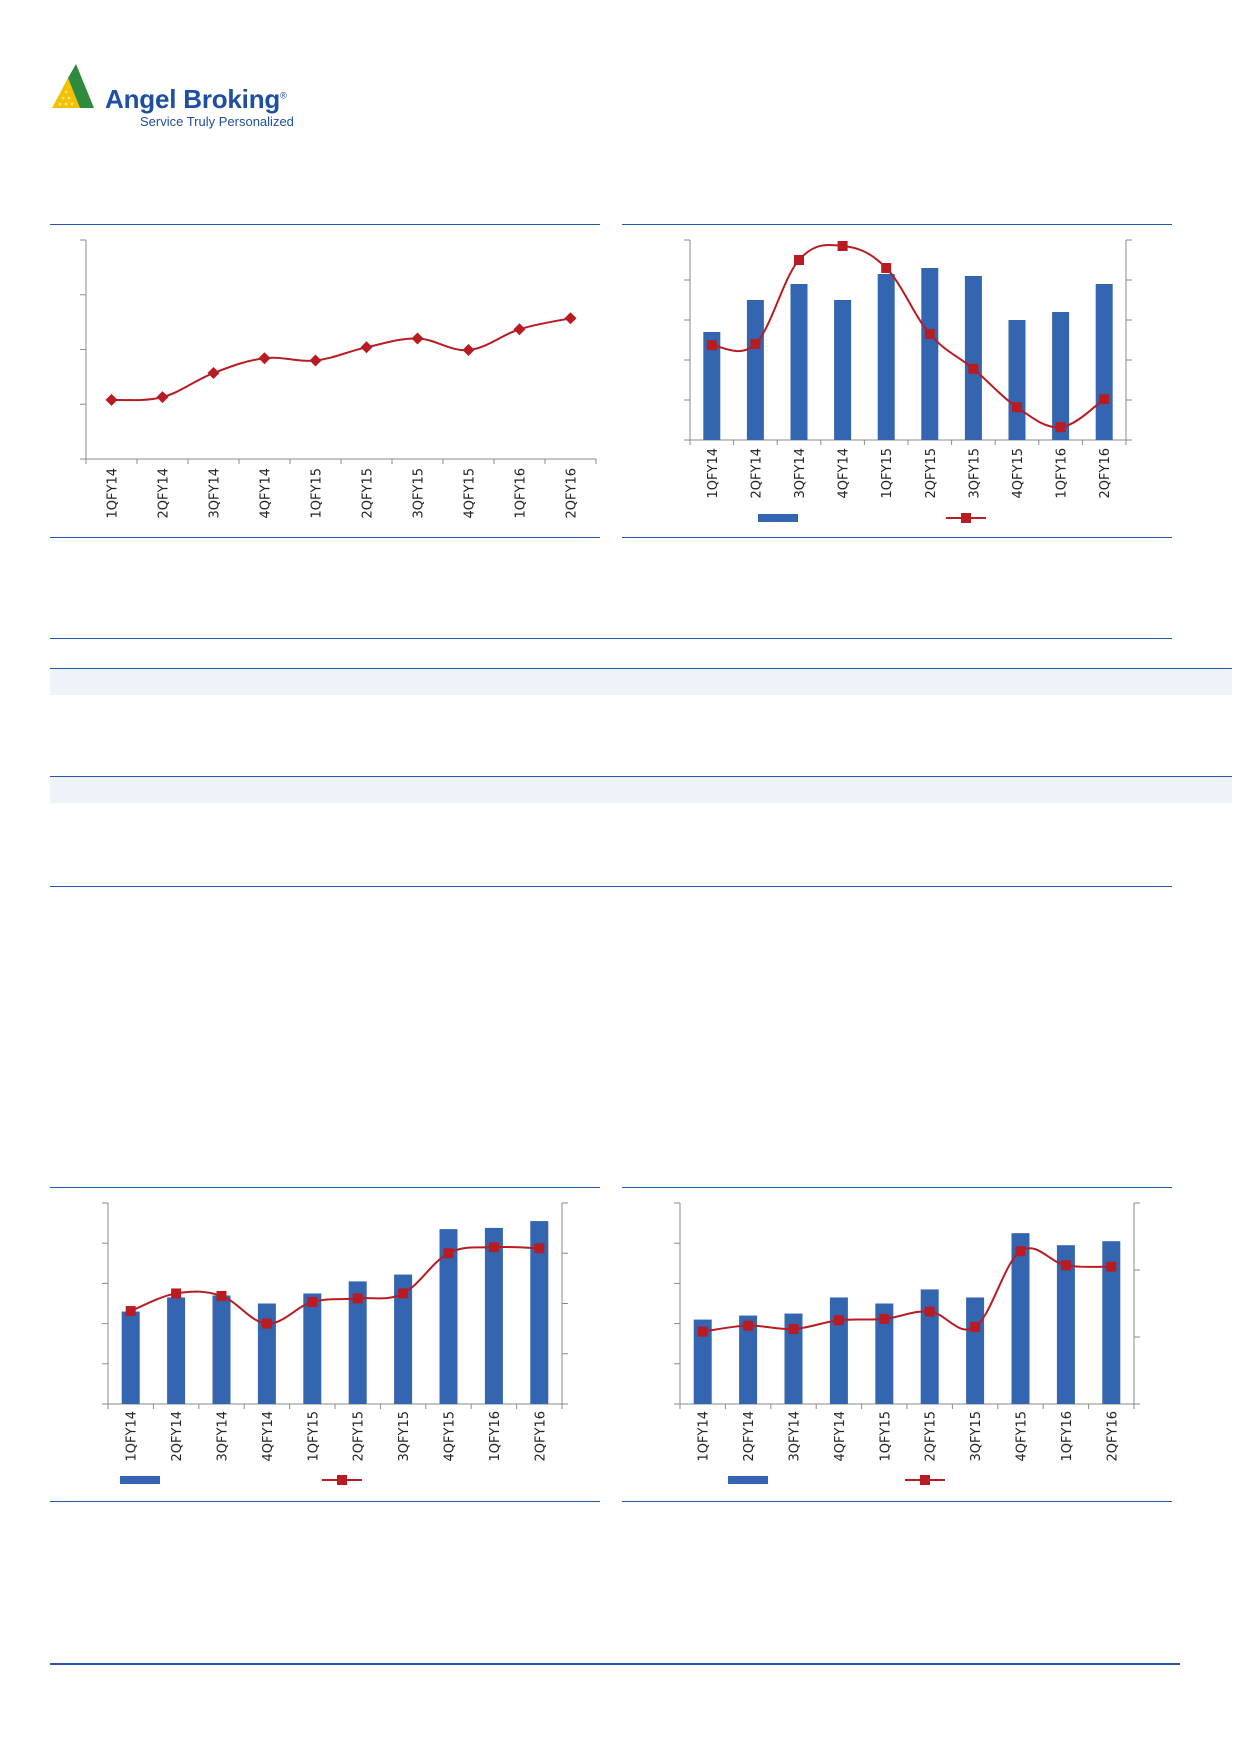  I want to click on chart-4-tick-label: 1QFY15, so click(885, 1436).